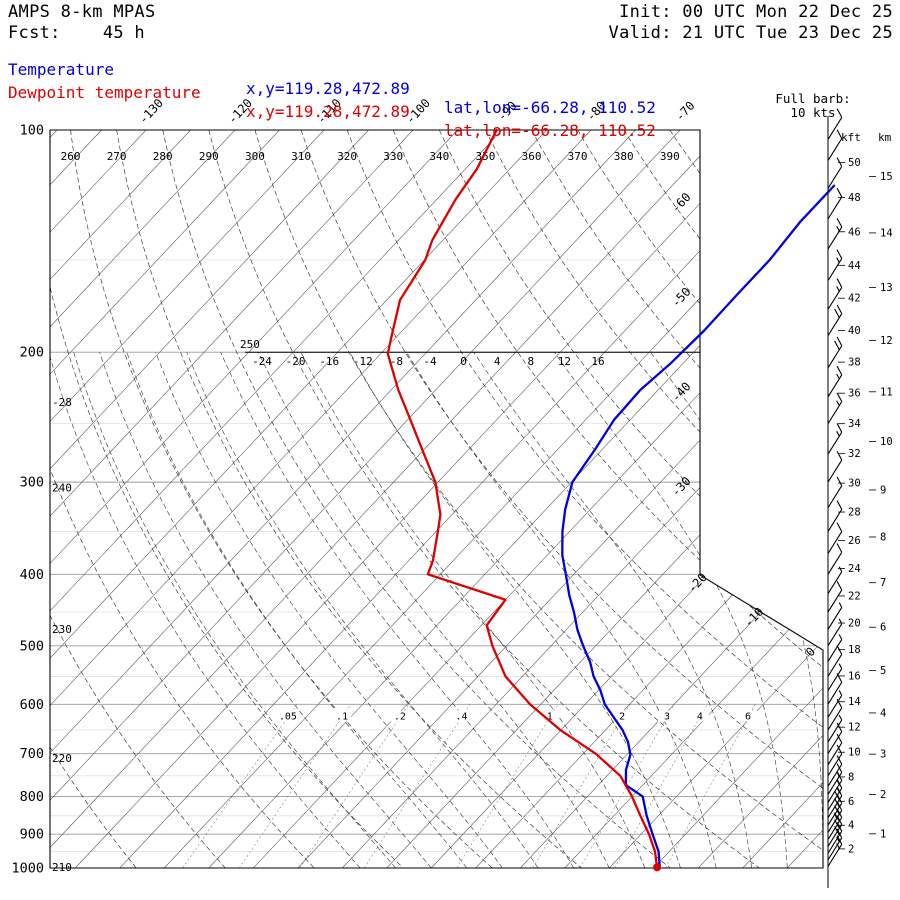 This screenshot has width=900, height=900. What do you see at coordinates (32, 575) in the screenshot?
I see `svg-text: 400` at bounding box center [32, 575].